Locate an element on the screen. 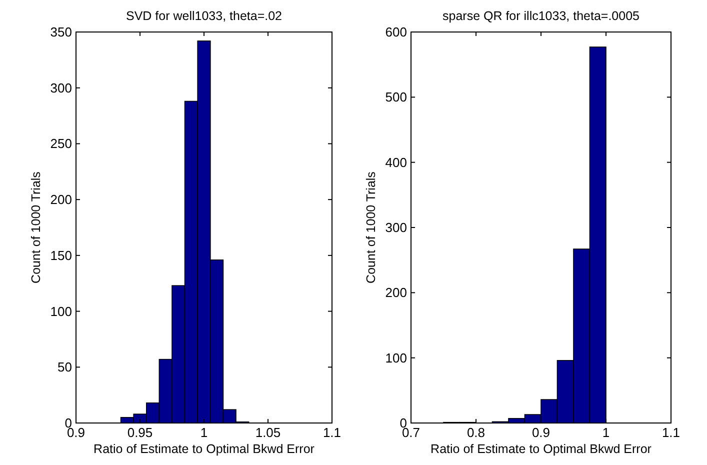 The width and height of the screenshot is (707, 465). chart-title: sparse QR for illc1033, theta=.0005 is located at coordinates (541, 16).